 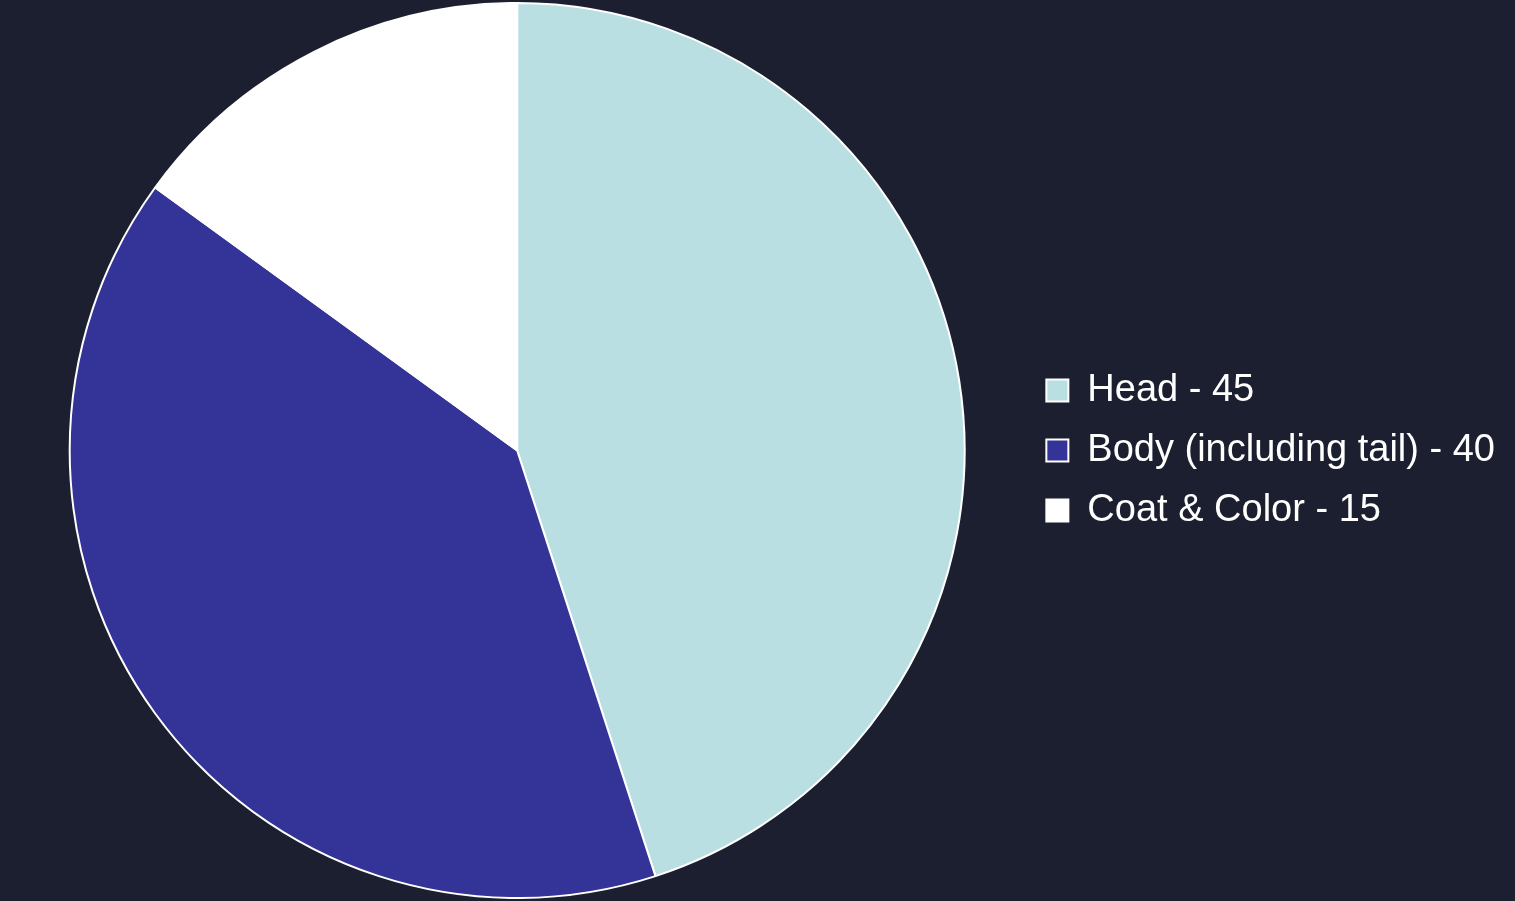 What do you see at coordinates (1234, 507) in the screenshot?
I see `legend-label: Coat & Color - 15` at bounding box center [1234, 507].